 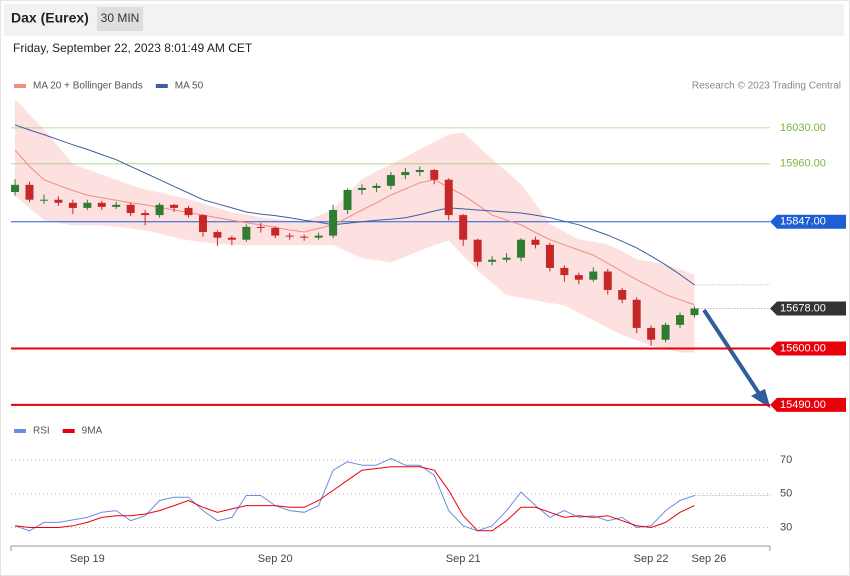 What do you see at coordinates (803, 164) in the screenshot?
I see `level-label: 15960.00` at bounding box center [803, 164].